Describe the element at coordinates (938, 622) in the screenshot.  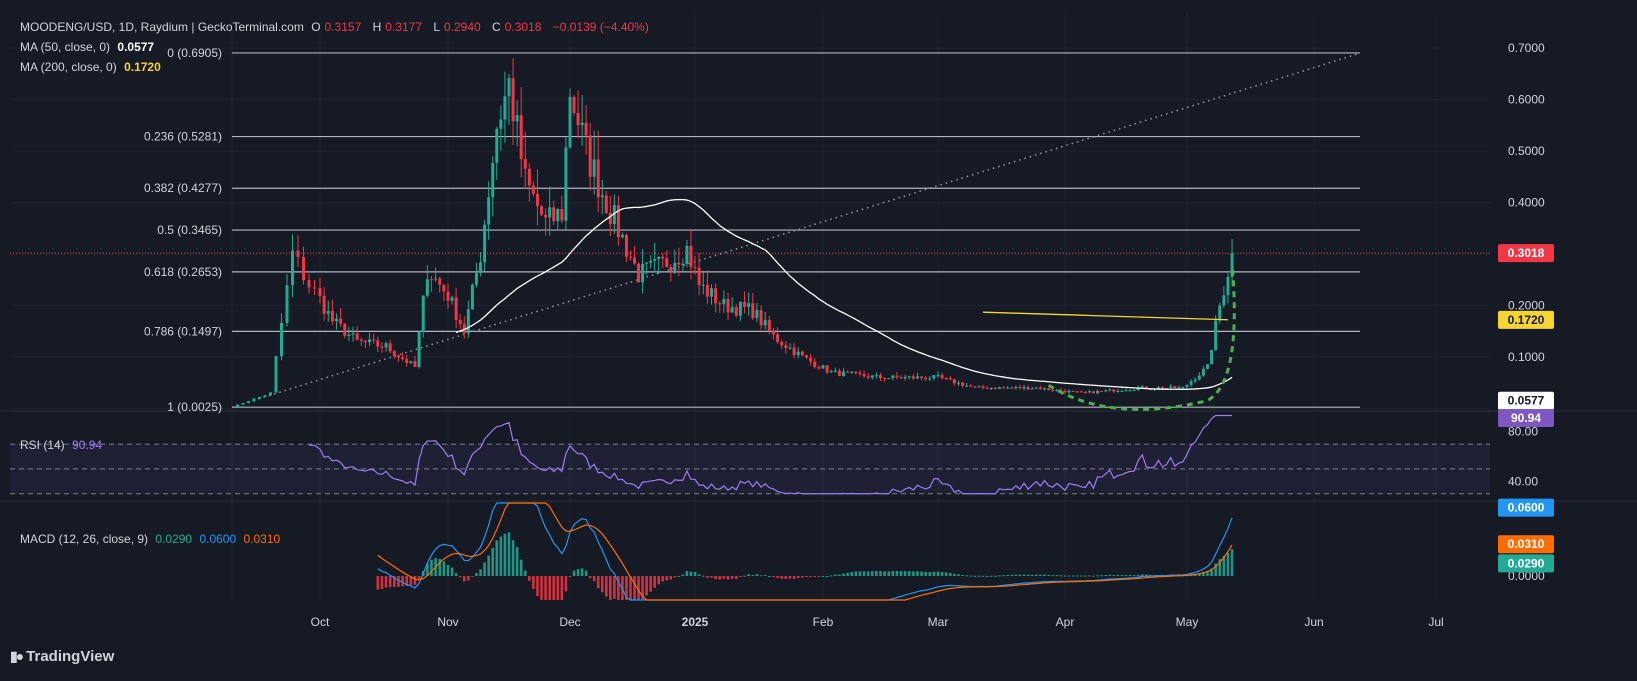
I see `time-axis-tick: Mar` at that location.